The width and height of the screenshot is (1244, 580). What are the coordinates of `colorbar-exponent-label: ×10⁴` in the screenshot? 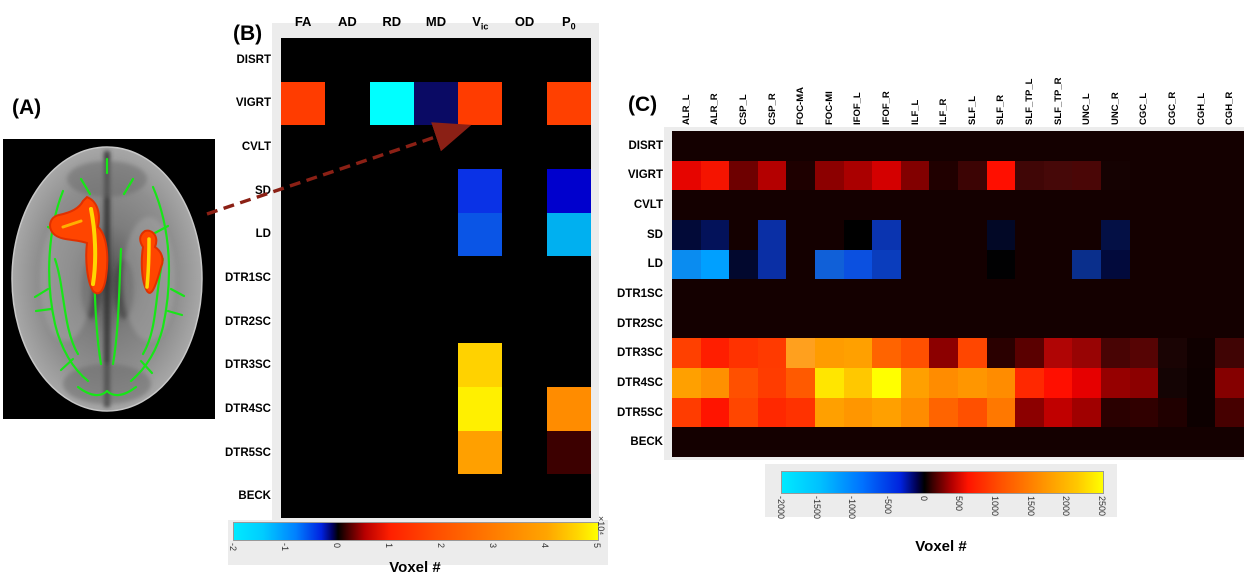 It's located at (601, 526).